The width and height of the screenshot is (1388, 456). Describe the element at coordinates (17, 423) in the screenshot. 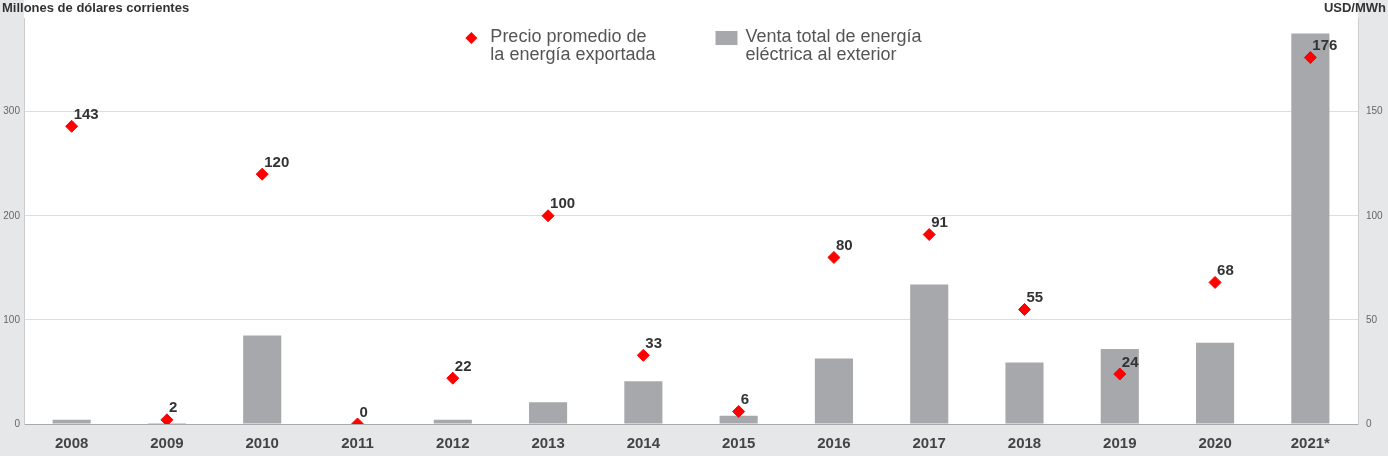

I see `y-tick-label: 0` at that location.